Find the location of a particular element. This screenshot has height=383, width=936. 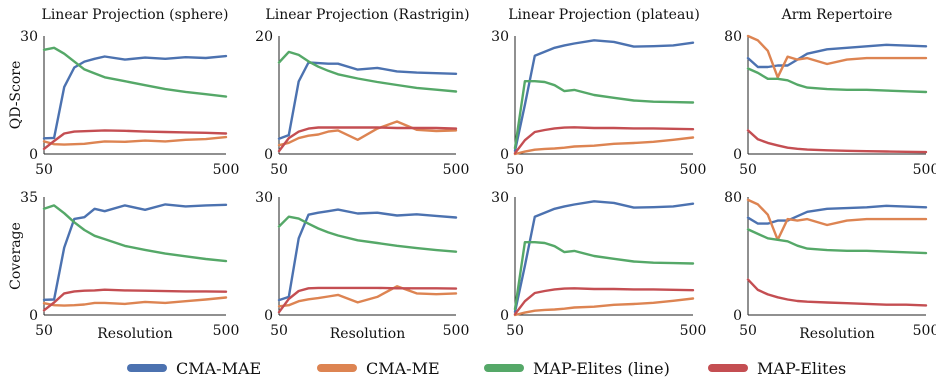

chart-panel: 0 20 50 500 Linear Projection (Rastrigin) is located at coordinates (362, 92).